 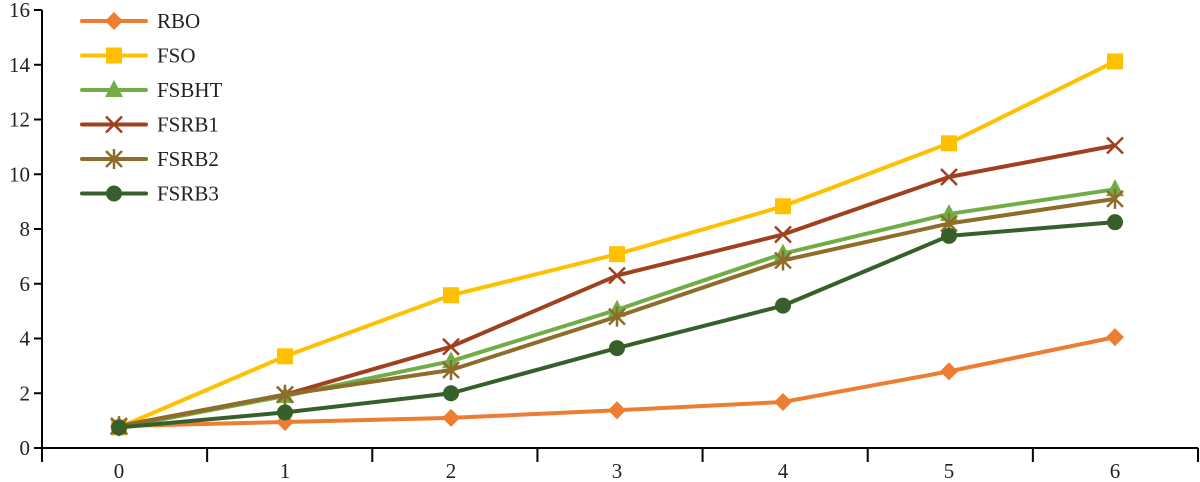 What do you see at coordinates (188, 125) in the screenshot?
I see `legend-label: FSRB1` at bounding box center [188, 125].